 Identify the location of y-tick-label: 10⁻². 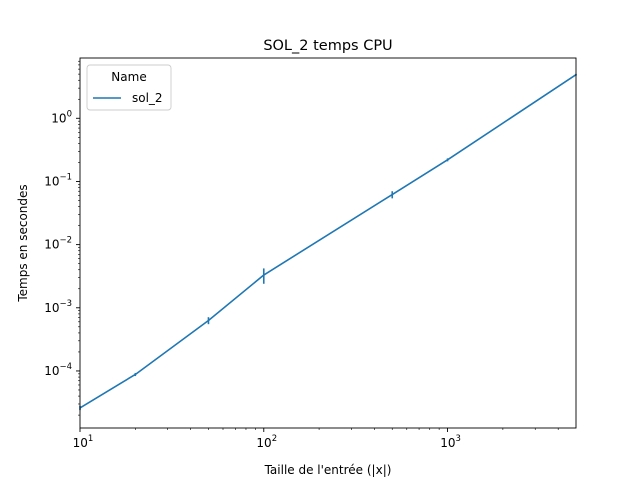
(58, 244).